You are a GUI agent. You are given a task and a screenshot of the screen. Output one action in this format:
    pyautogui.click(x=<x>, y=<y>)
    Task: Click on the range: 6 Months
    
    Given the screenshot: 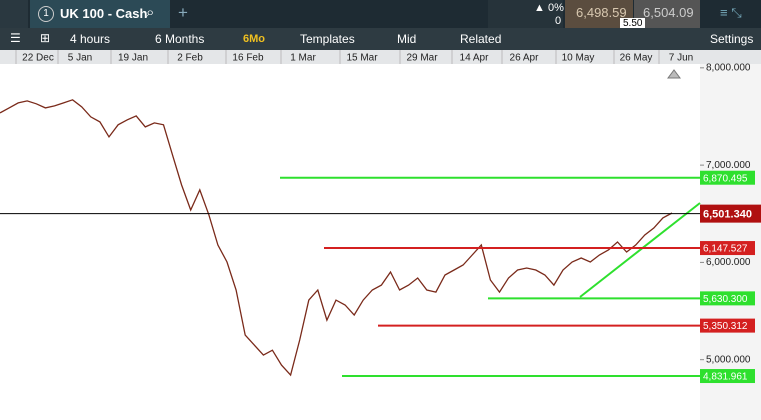 What is the action you would take?
    pyautogui.click(x=180, y=39)
    